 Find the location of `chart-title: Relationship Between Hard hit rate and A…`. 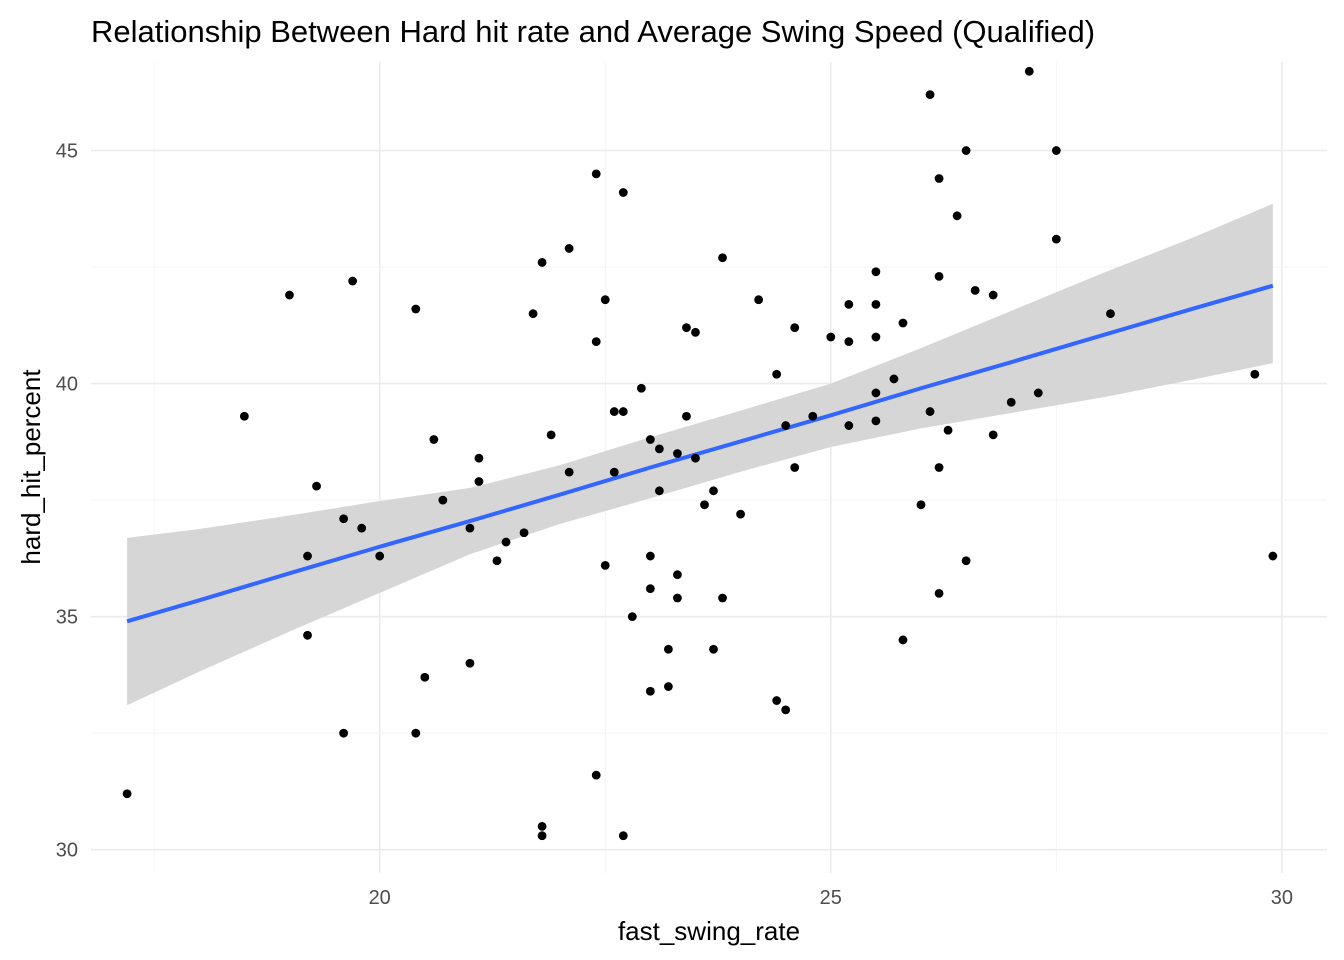

chart-title: Relationship Between Hard hit rate and A… is located at coordinates (593, 31).